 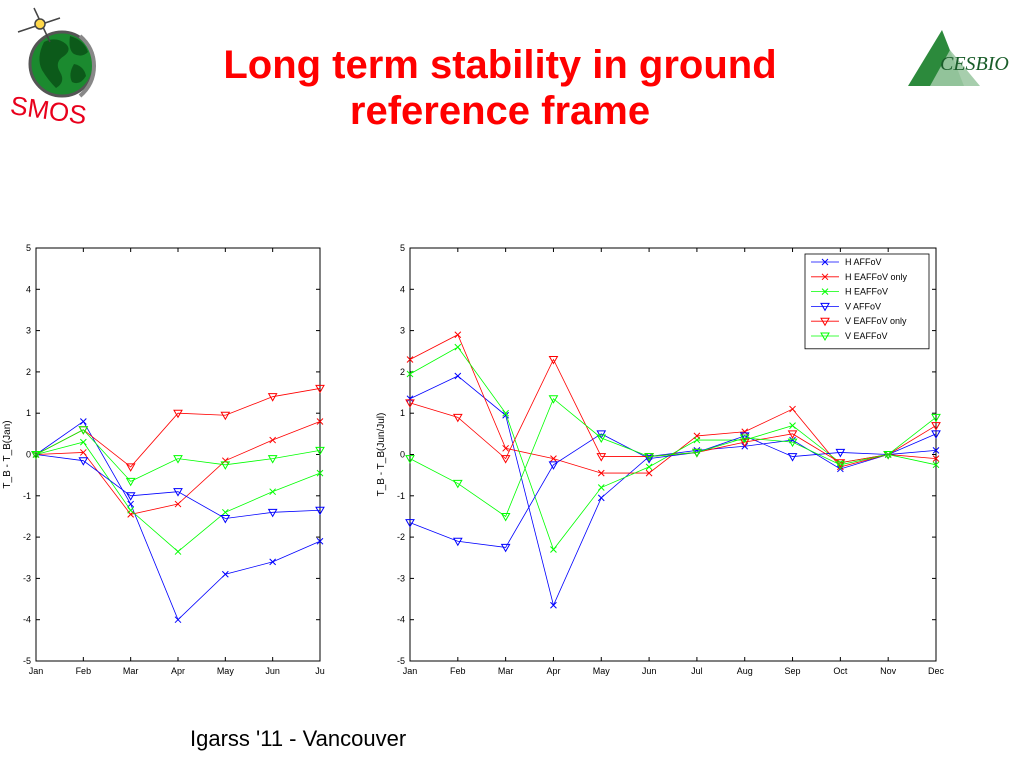 What do you see at coordinates (846, 306) in the screenshot?
I see `legend-item-v-affov: V AFFoV` at bounding box center [846, 306].